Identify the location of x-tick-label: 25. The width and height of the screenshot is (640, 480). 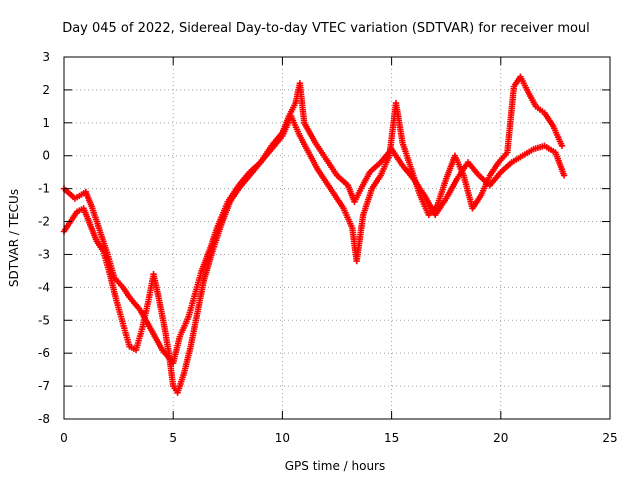
(609, 438).